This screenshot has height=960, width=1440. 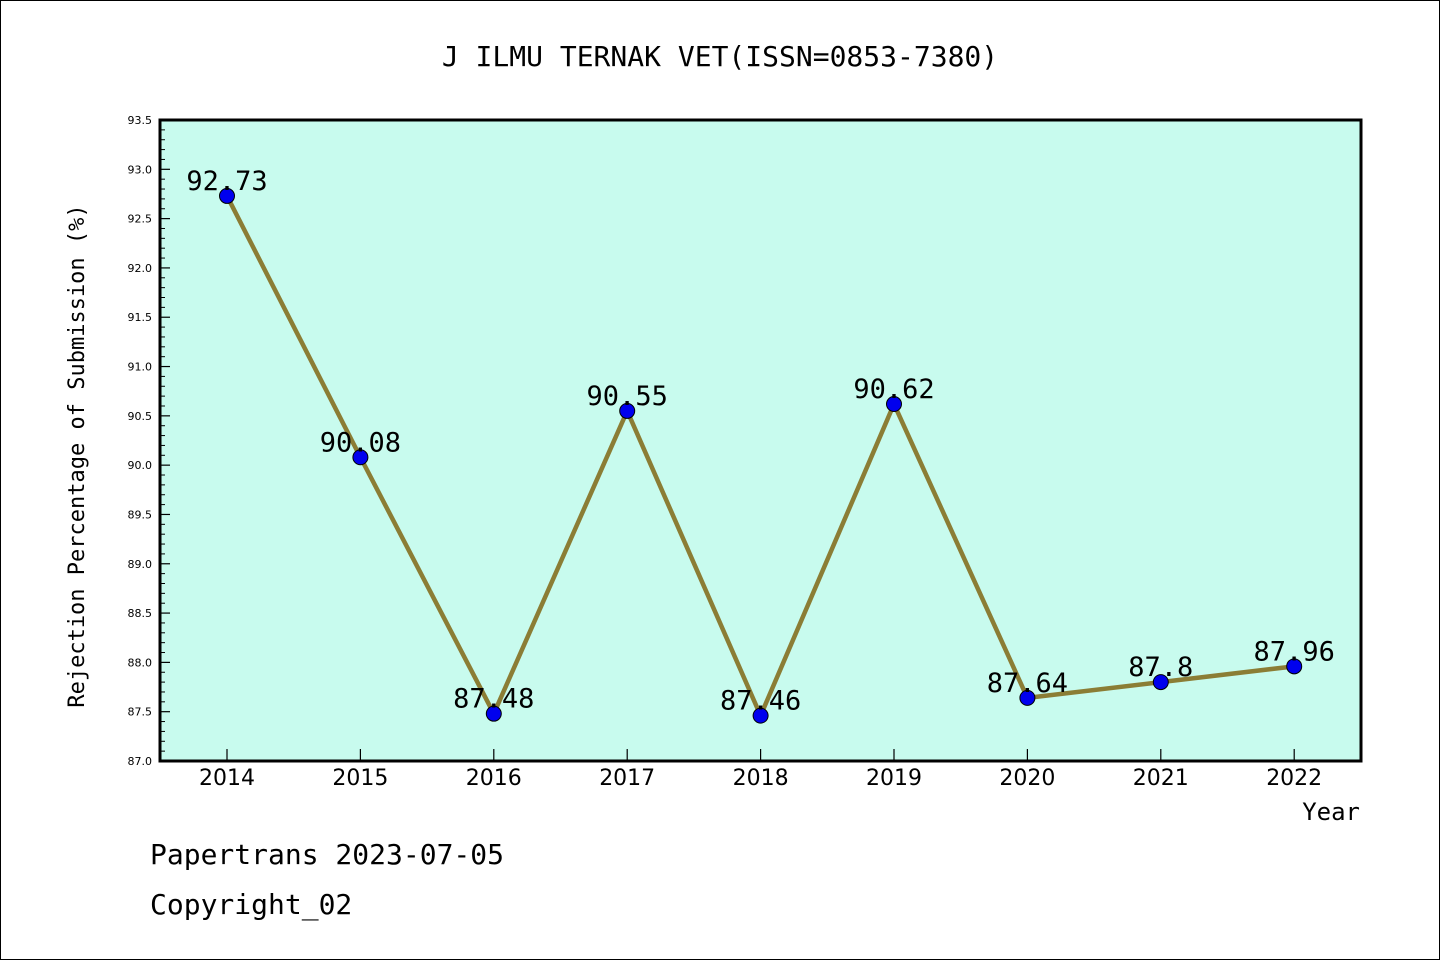 What do you see at coordinates (140, 219) in the screenshot?
I see `y-tick-label: 92.5` at bounding box center [140, 219].